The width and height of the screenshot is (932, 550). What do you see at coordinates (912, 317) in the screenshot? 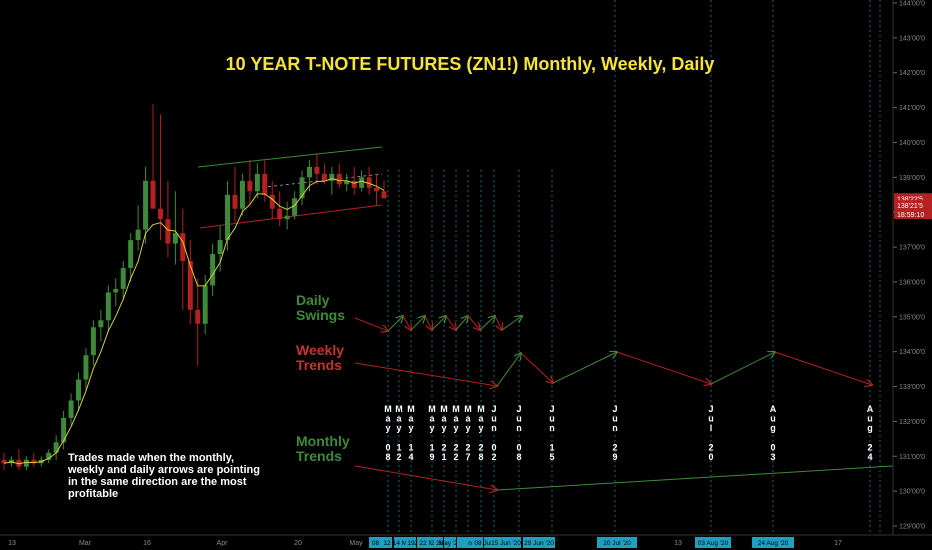
I see `price-tick-label: 135'00'0` at bounding box center [912, 317].